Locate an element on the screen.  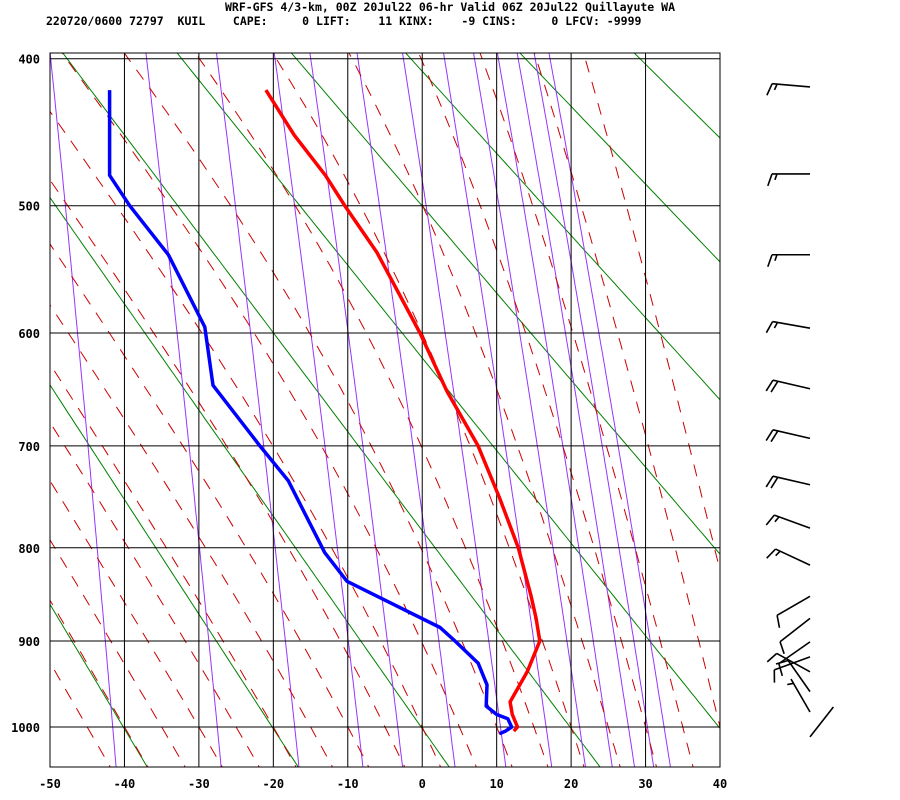
temperature-tick-label: 10 is located at coordinates (496, 784).